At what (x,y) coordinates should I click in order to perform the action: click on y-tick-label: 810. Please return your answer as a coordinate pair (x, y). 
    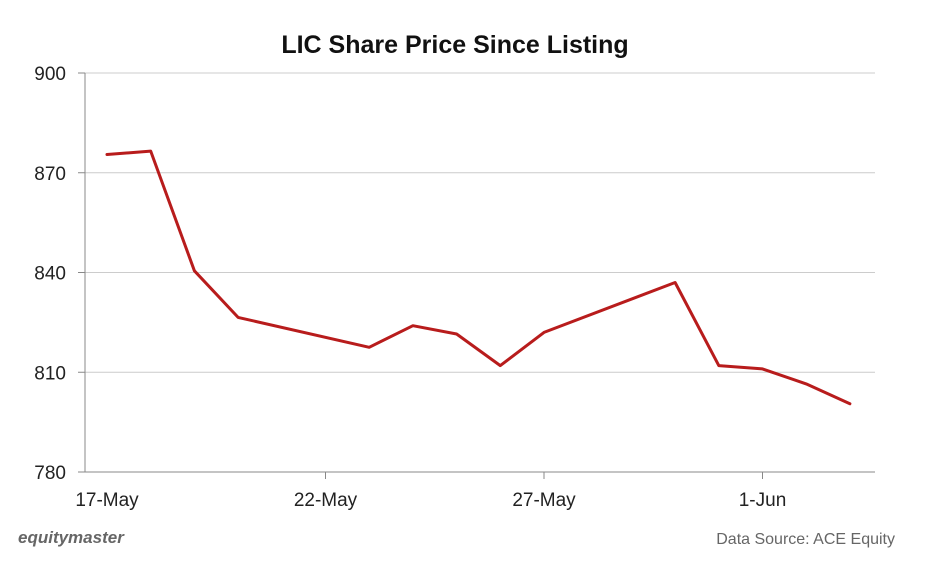
    Looking at the image, I should click on (50, 373).